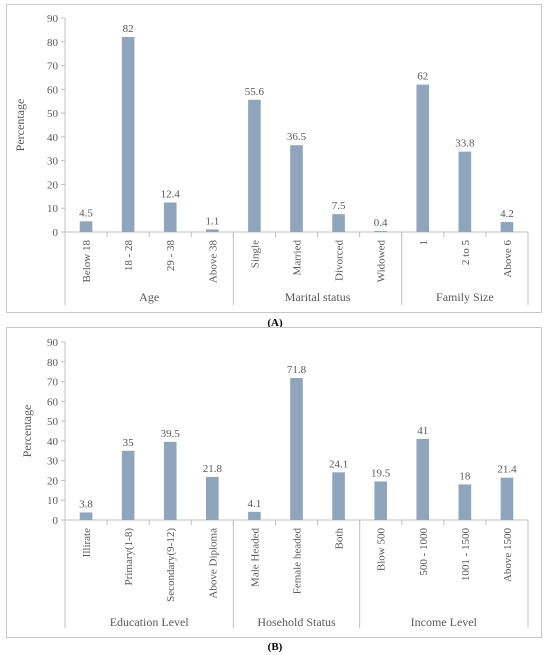 The height and width of the screenshot is (655, 550). Describe the element at coordinates (171, 195) in the screenshot. I see `data-label: 12.4` at that location.